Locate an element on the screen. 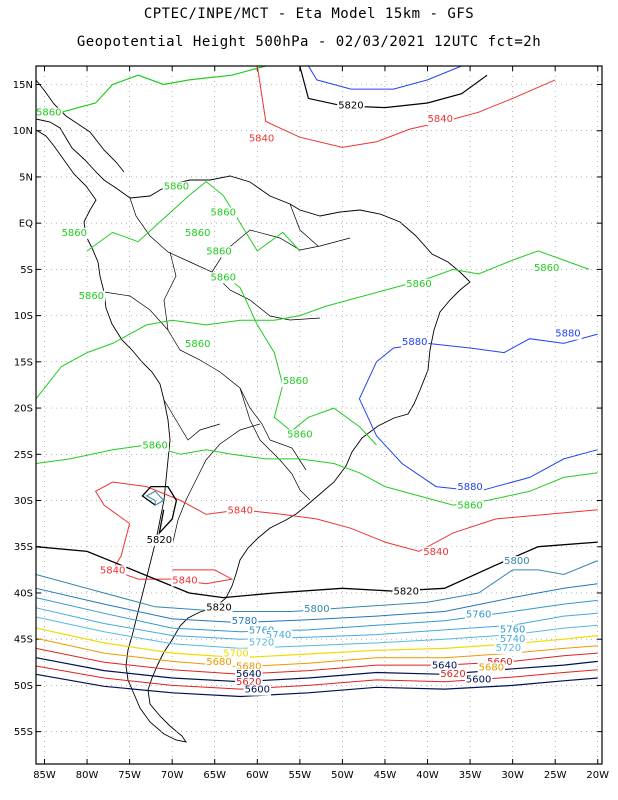  lat-tick-label: 10N is located at coordinates (23, 131).